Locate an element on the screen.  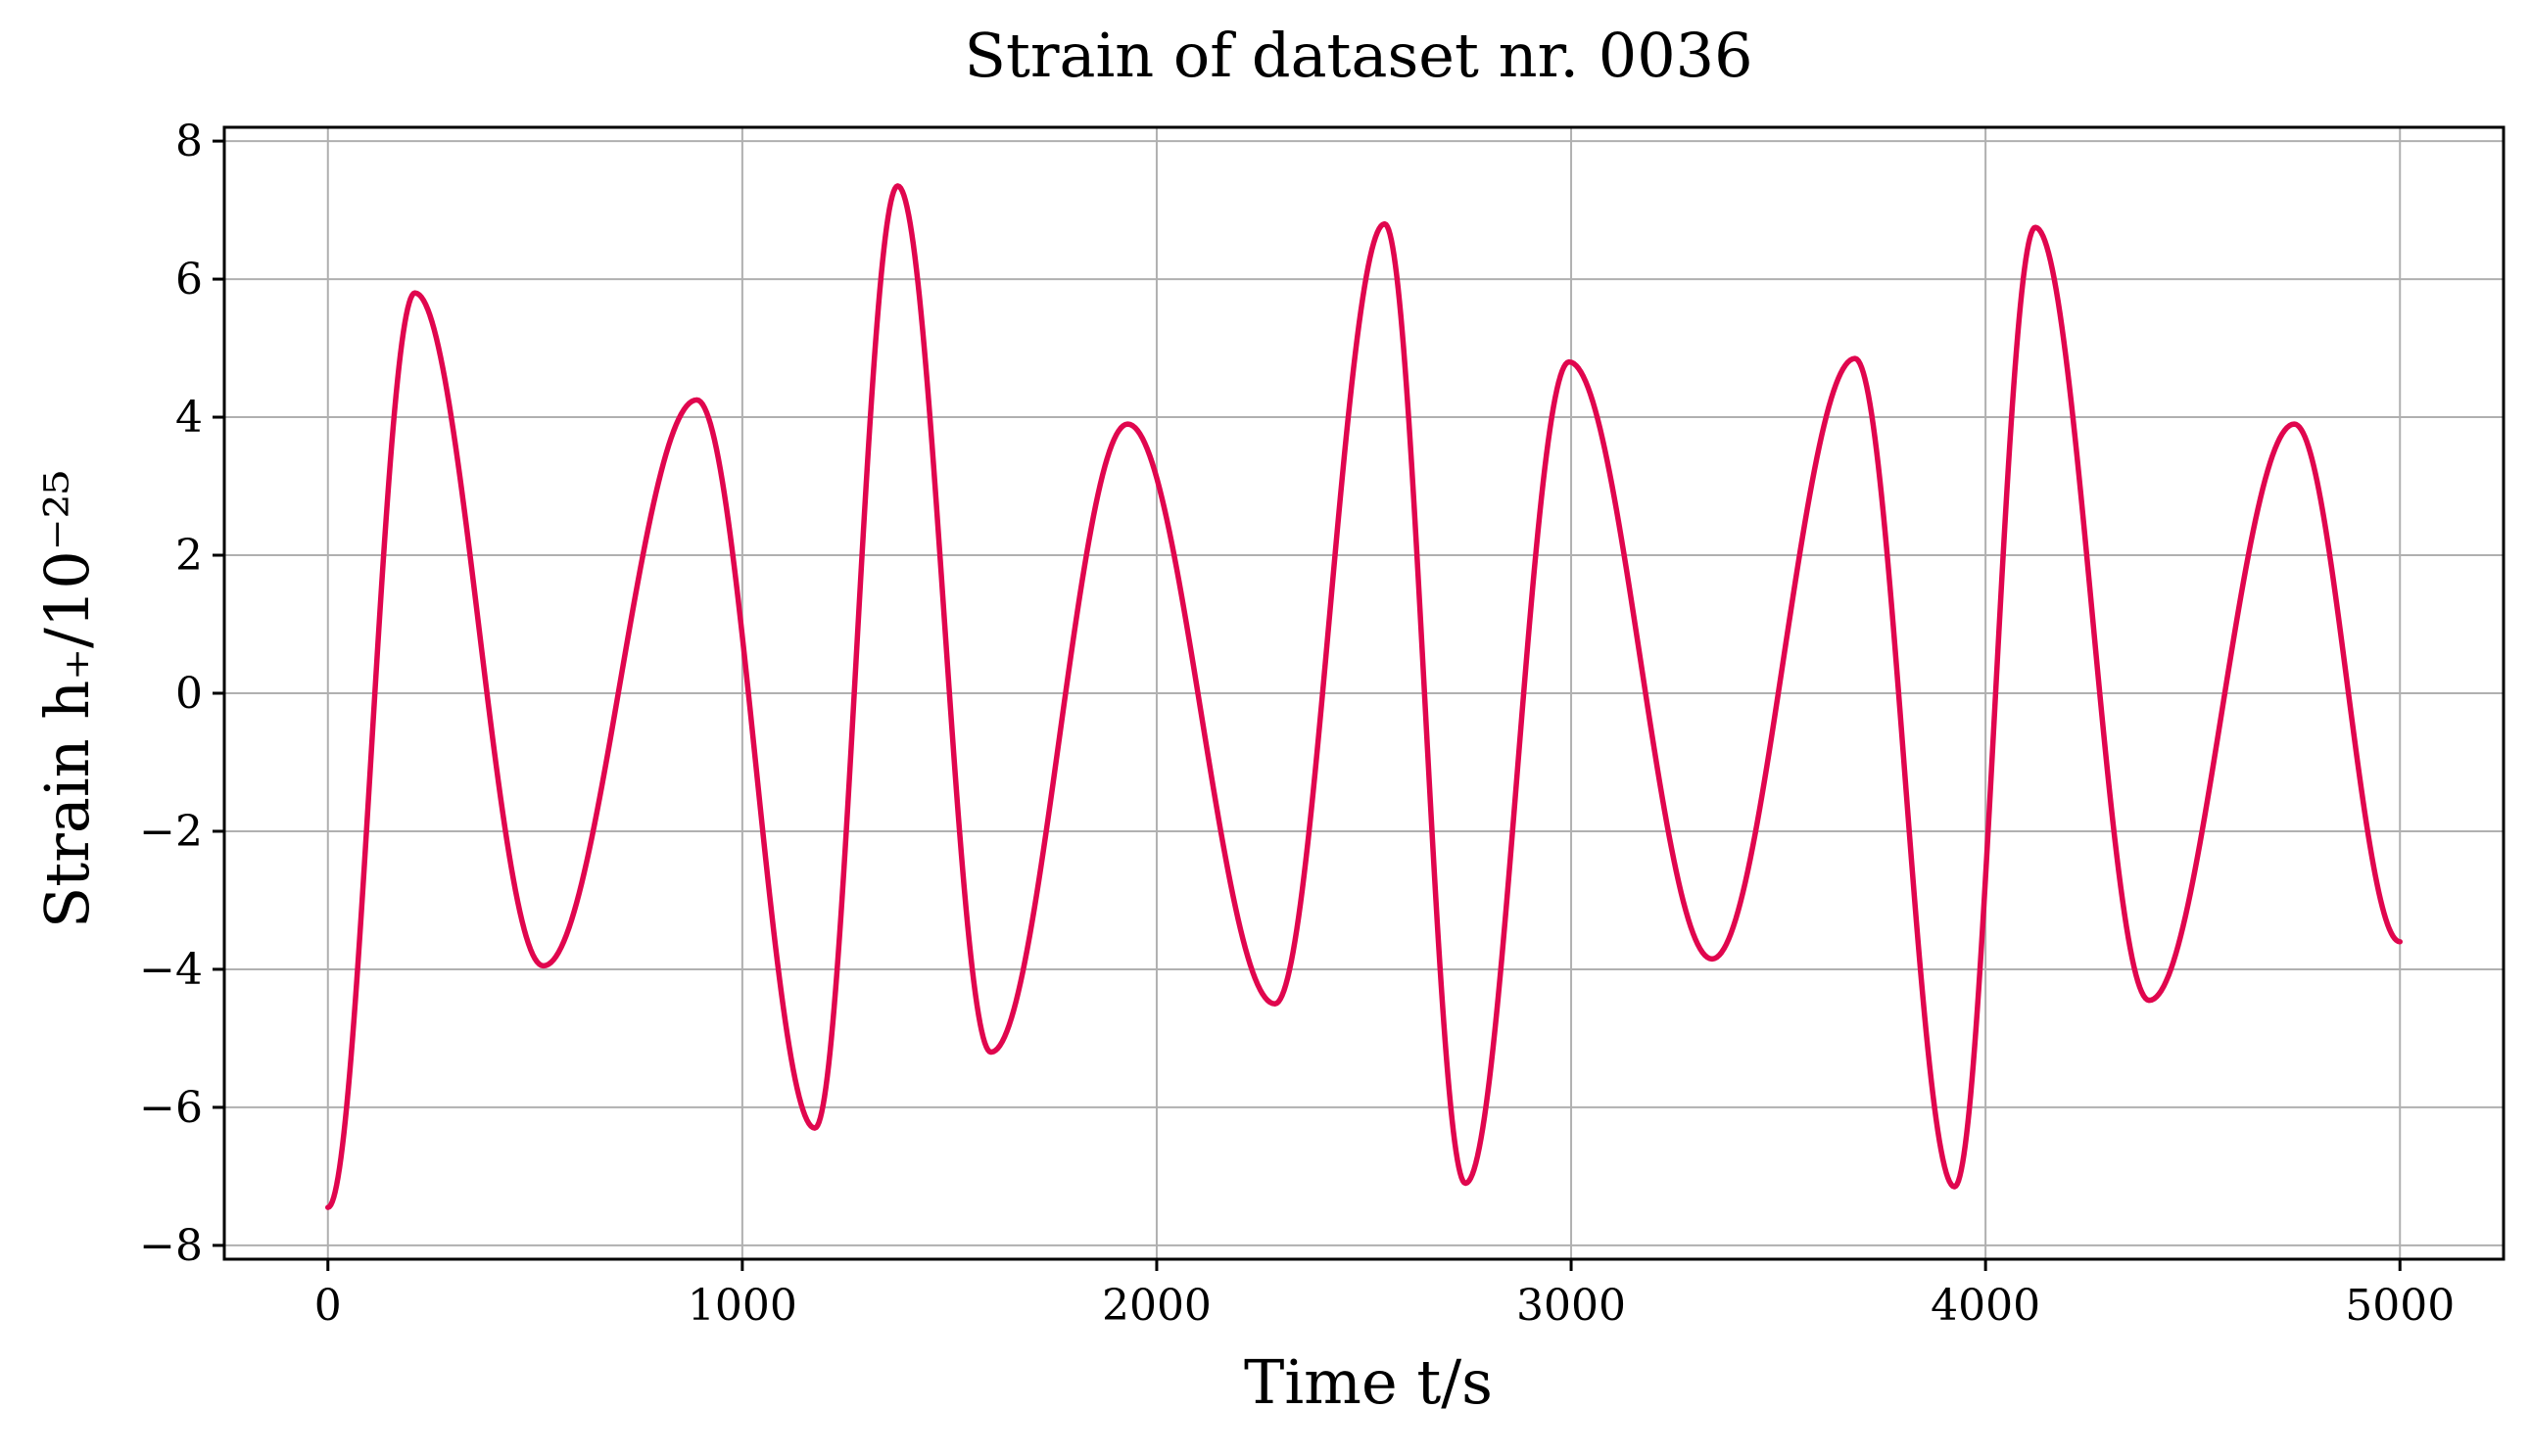
x-tick-label: 4000 is located at coordinates (1985, 1306).